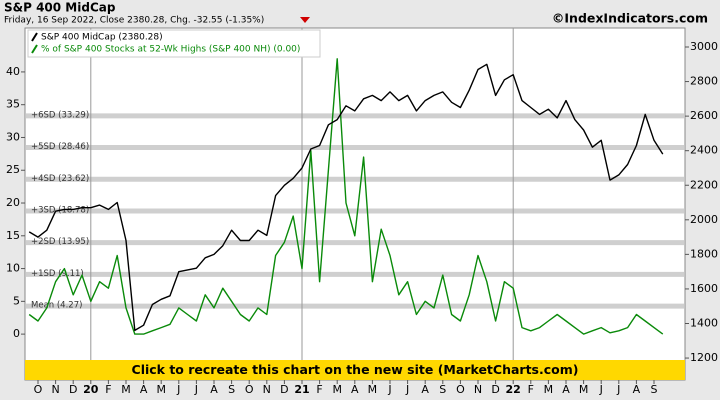 The height and width of the screenshot is (400, 720). I want to click on sd-label: +1SD (9.11), so click(57, 274).